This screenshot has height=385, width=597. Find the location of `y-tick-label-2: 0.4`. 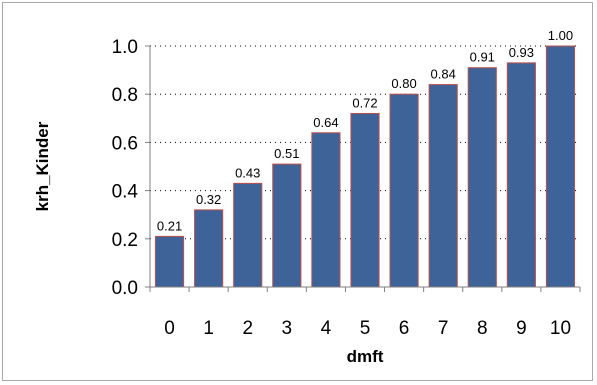

y-tick-label-2: 0.4 is located at coordinates (125, 192).